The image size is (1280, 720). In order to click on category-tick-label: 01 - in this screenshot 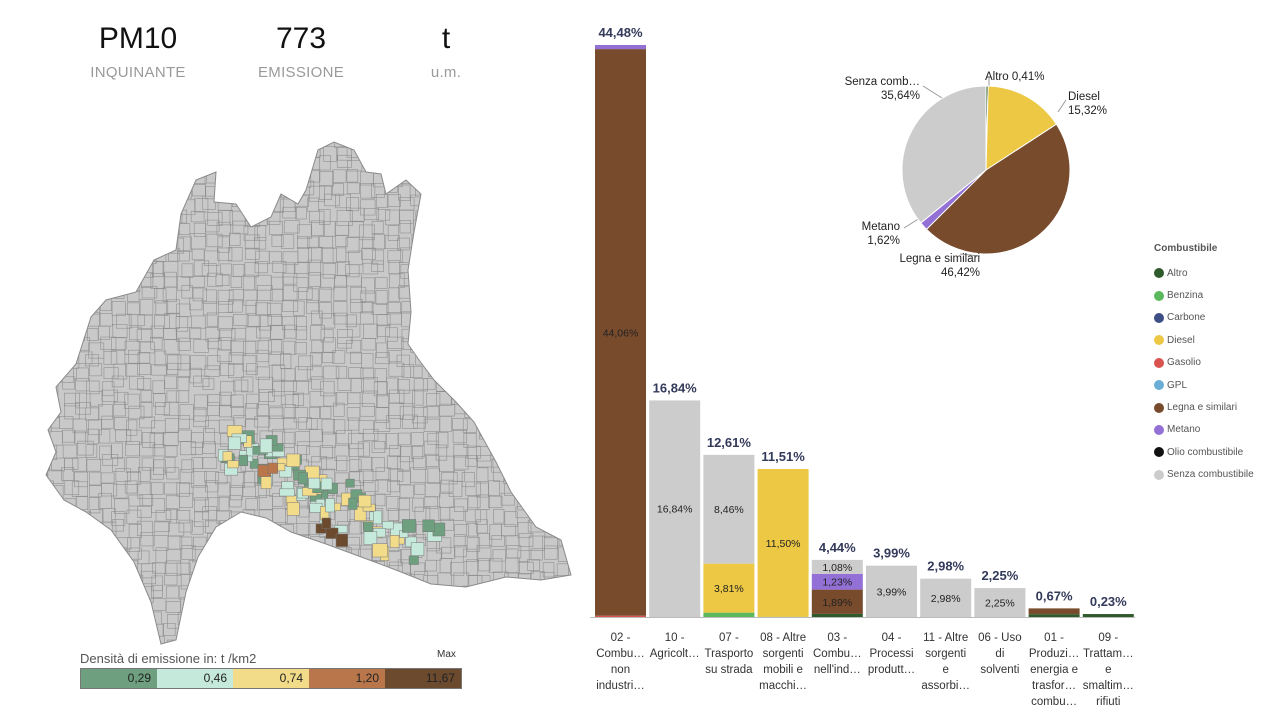, I will do `click(1054, 638)`.